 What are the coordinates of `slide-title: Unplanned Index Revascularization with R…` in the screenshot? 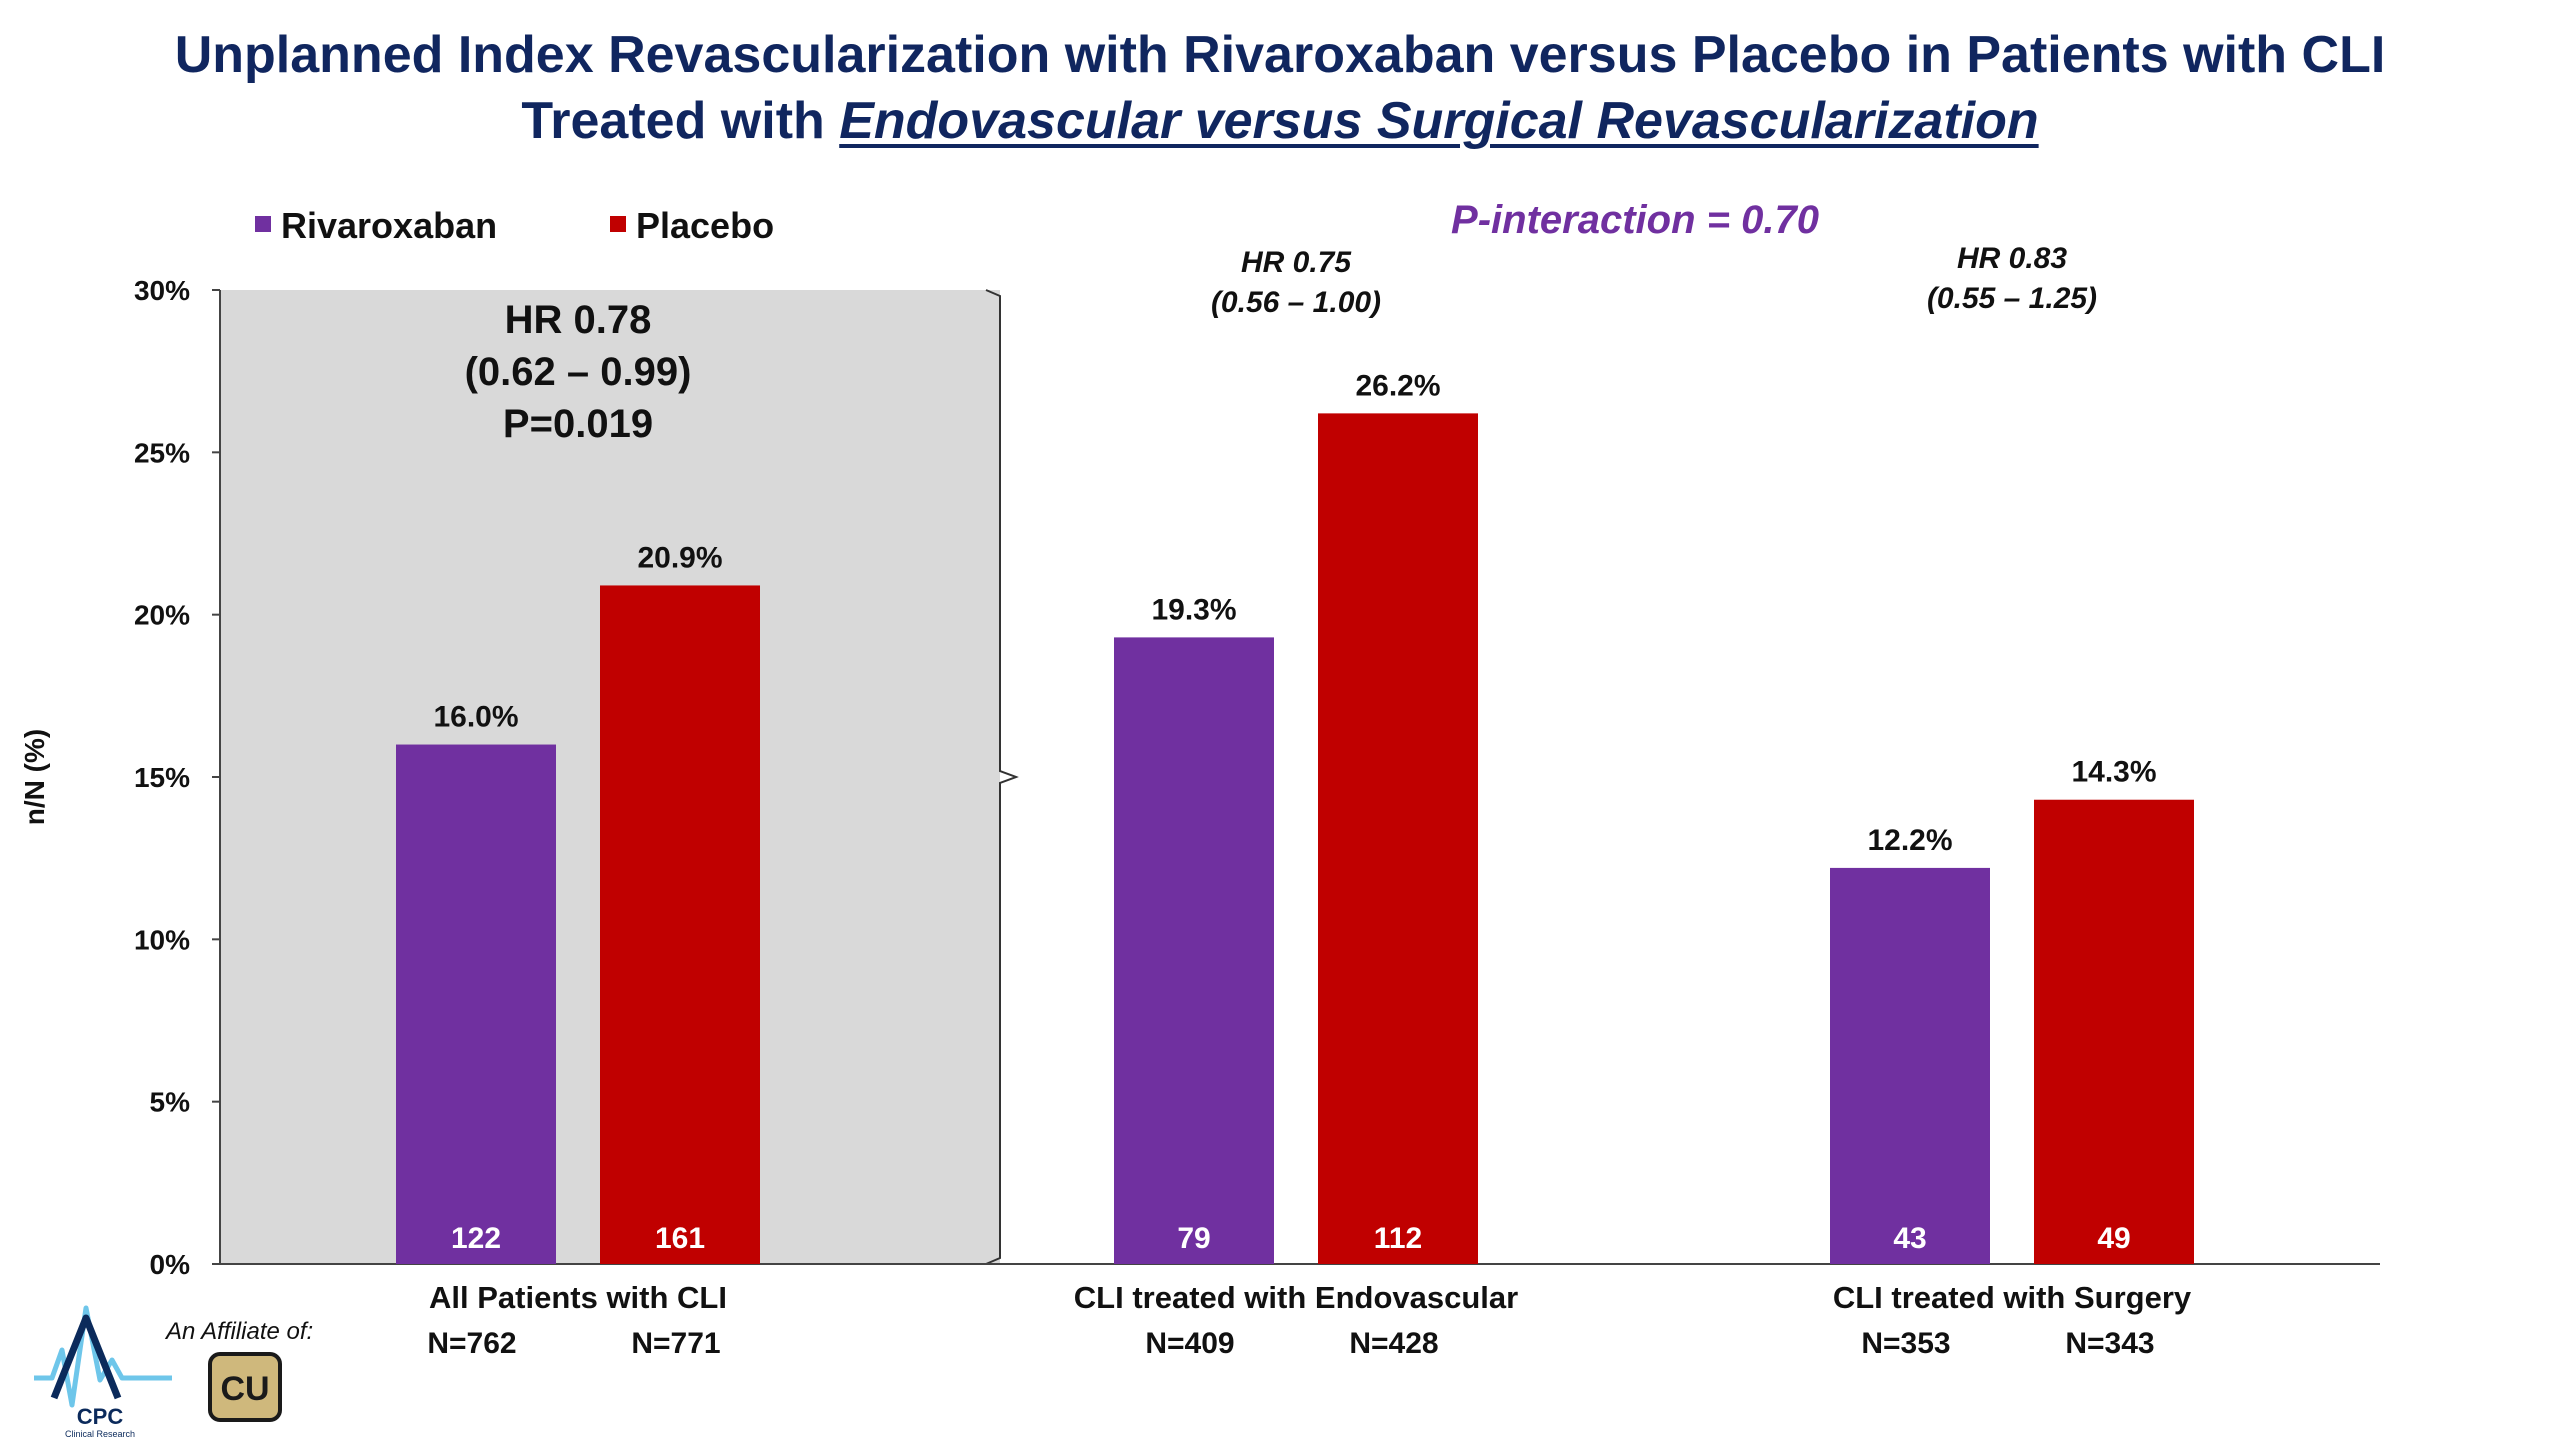 It's located at (1280, 88).